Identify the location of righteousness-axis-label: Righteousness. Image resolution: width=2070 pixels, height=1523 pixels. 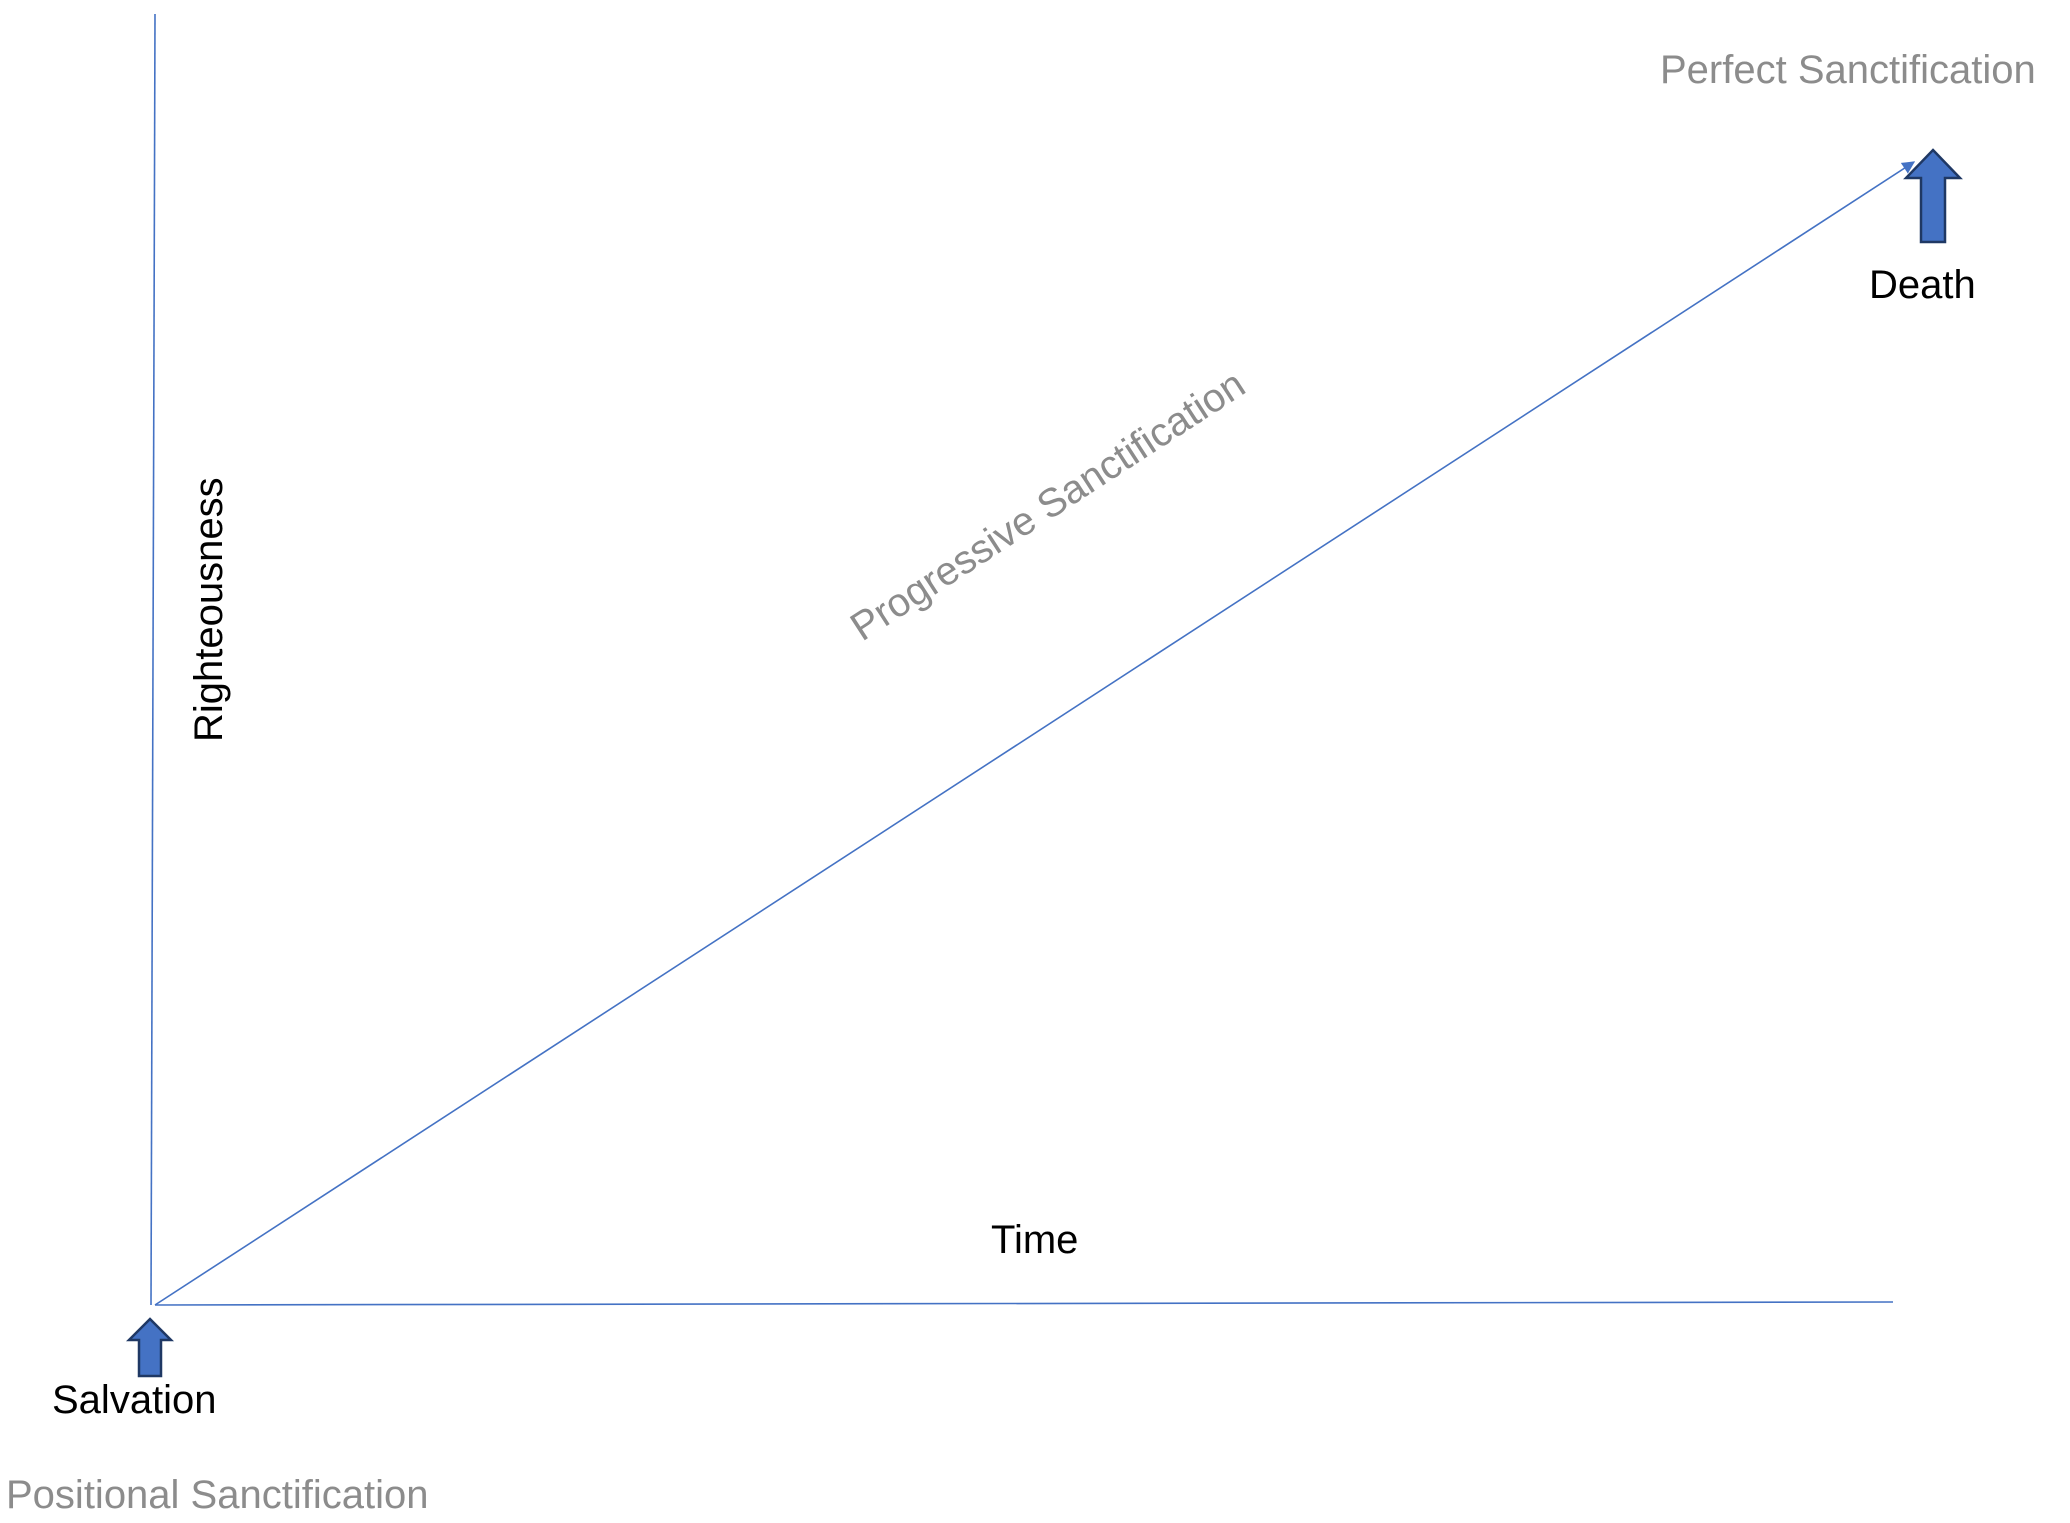
(209, 609).